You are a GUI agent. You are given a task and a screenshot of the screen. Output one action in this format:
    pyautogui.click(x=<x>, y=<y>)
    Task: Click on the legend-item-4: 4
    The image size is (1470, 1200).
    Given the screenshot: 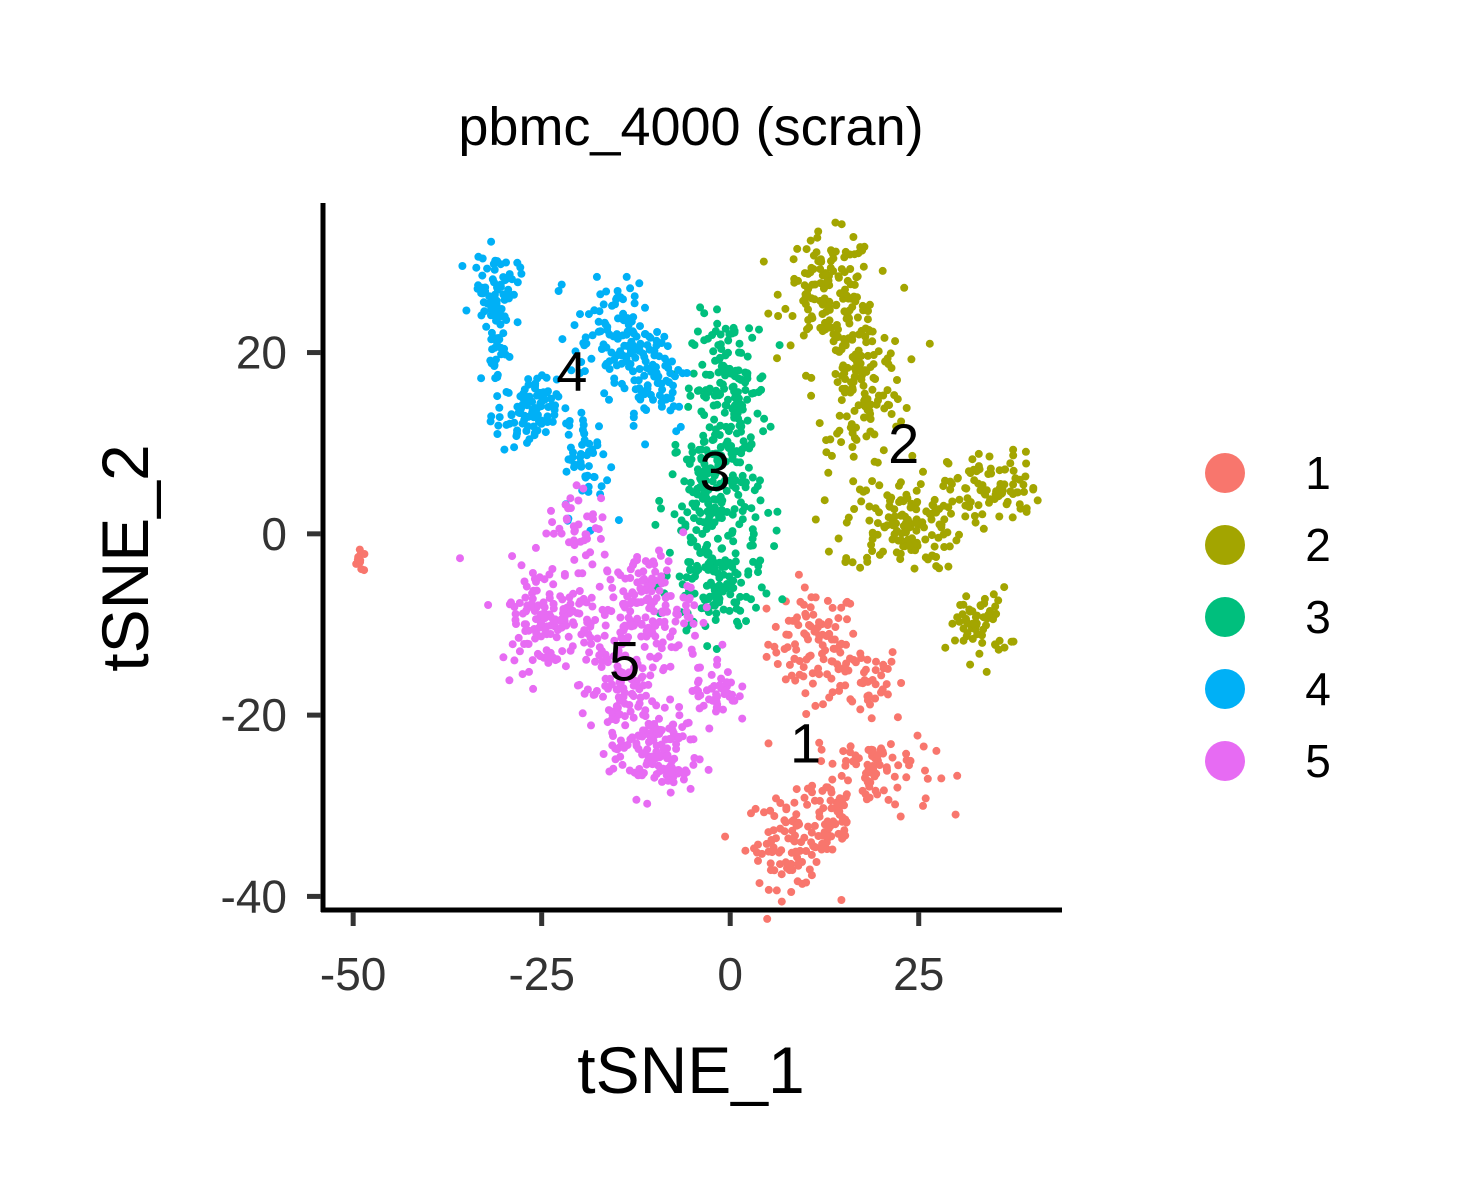 What is the action you would take?
    pyautogui.click(x=1268, y=689)
    